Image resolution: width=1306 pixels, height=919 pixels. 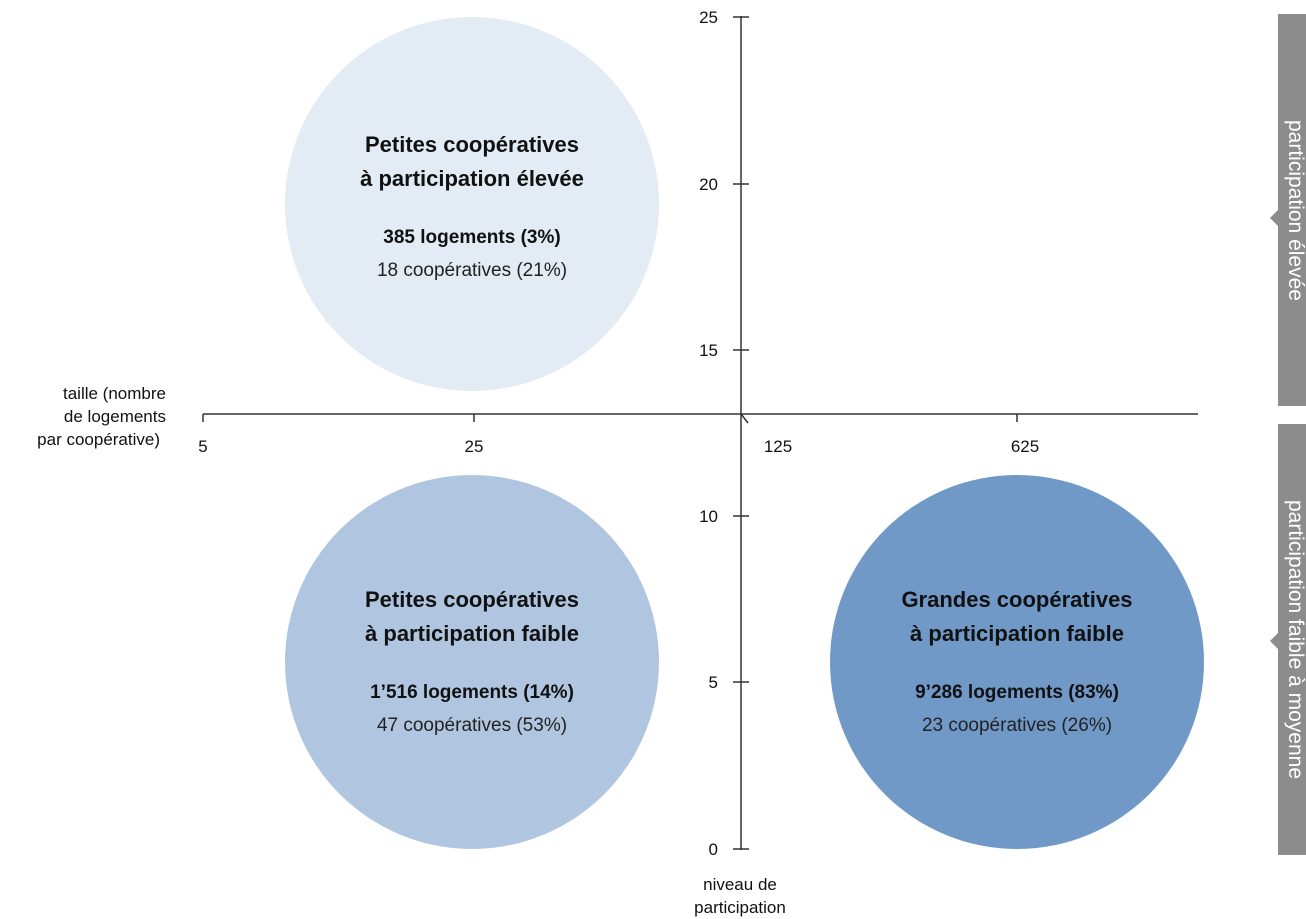 What do you see at coordinates (1295, 210) in the screenshot?
I see `side-tab-label: participation élevée` at bounding box center [1295, 210].